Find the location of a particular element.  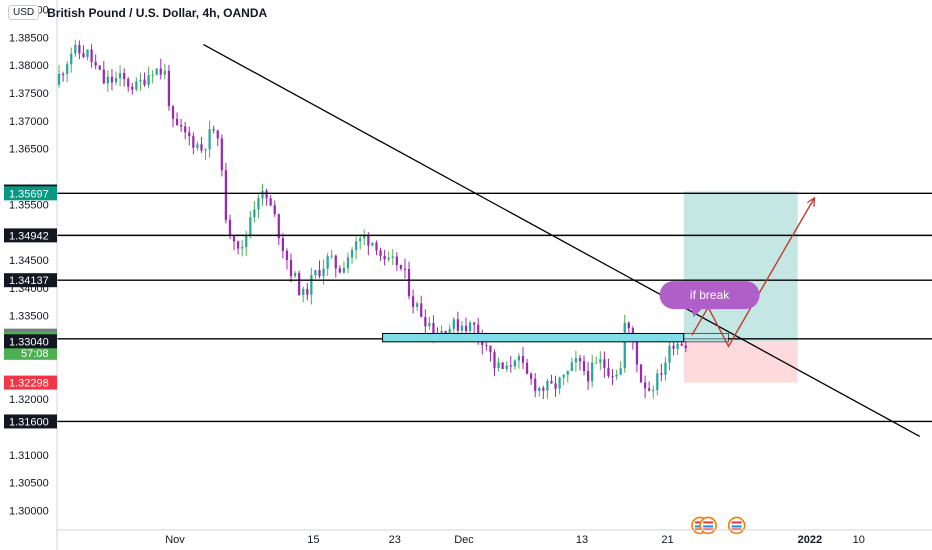

projection-path is located at coordinates (752, 273).